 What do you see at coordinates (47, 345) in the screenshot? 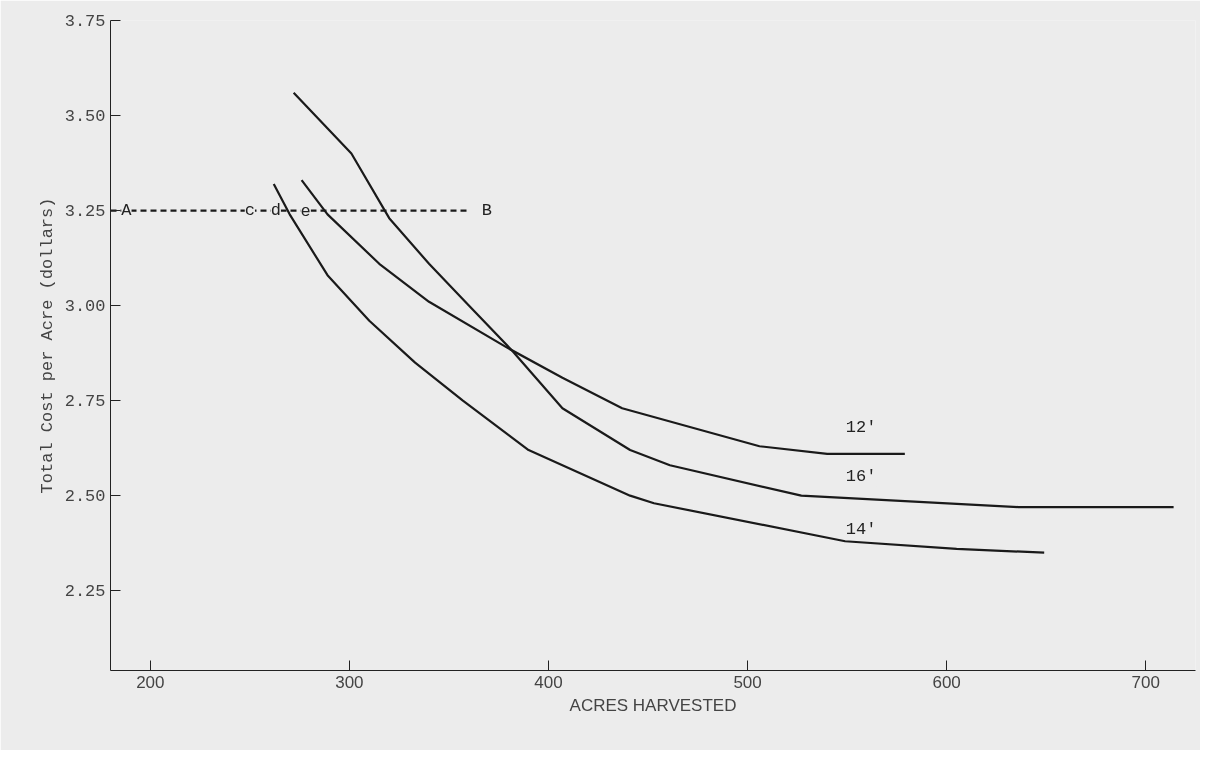
I see `y-axis-title: Total Cost per Acre (dollars)` at bounding box center [47, 345].